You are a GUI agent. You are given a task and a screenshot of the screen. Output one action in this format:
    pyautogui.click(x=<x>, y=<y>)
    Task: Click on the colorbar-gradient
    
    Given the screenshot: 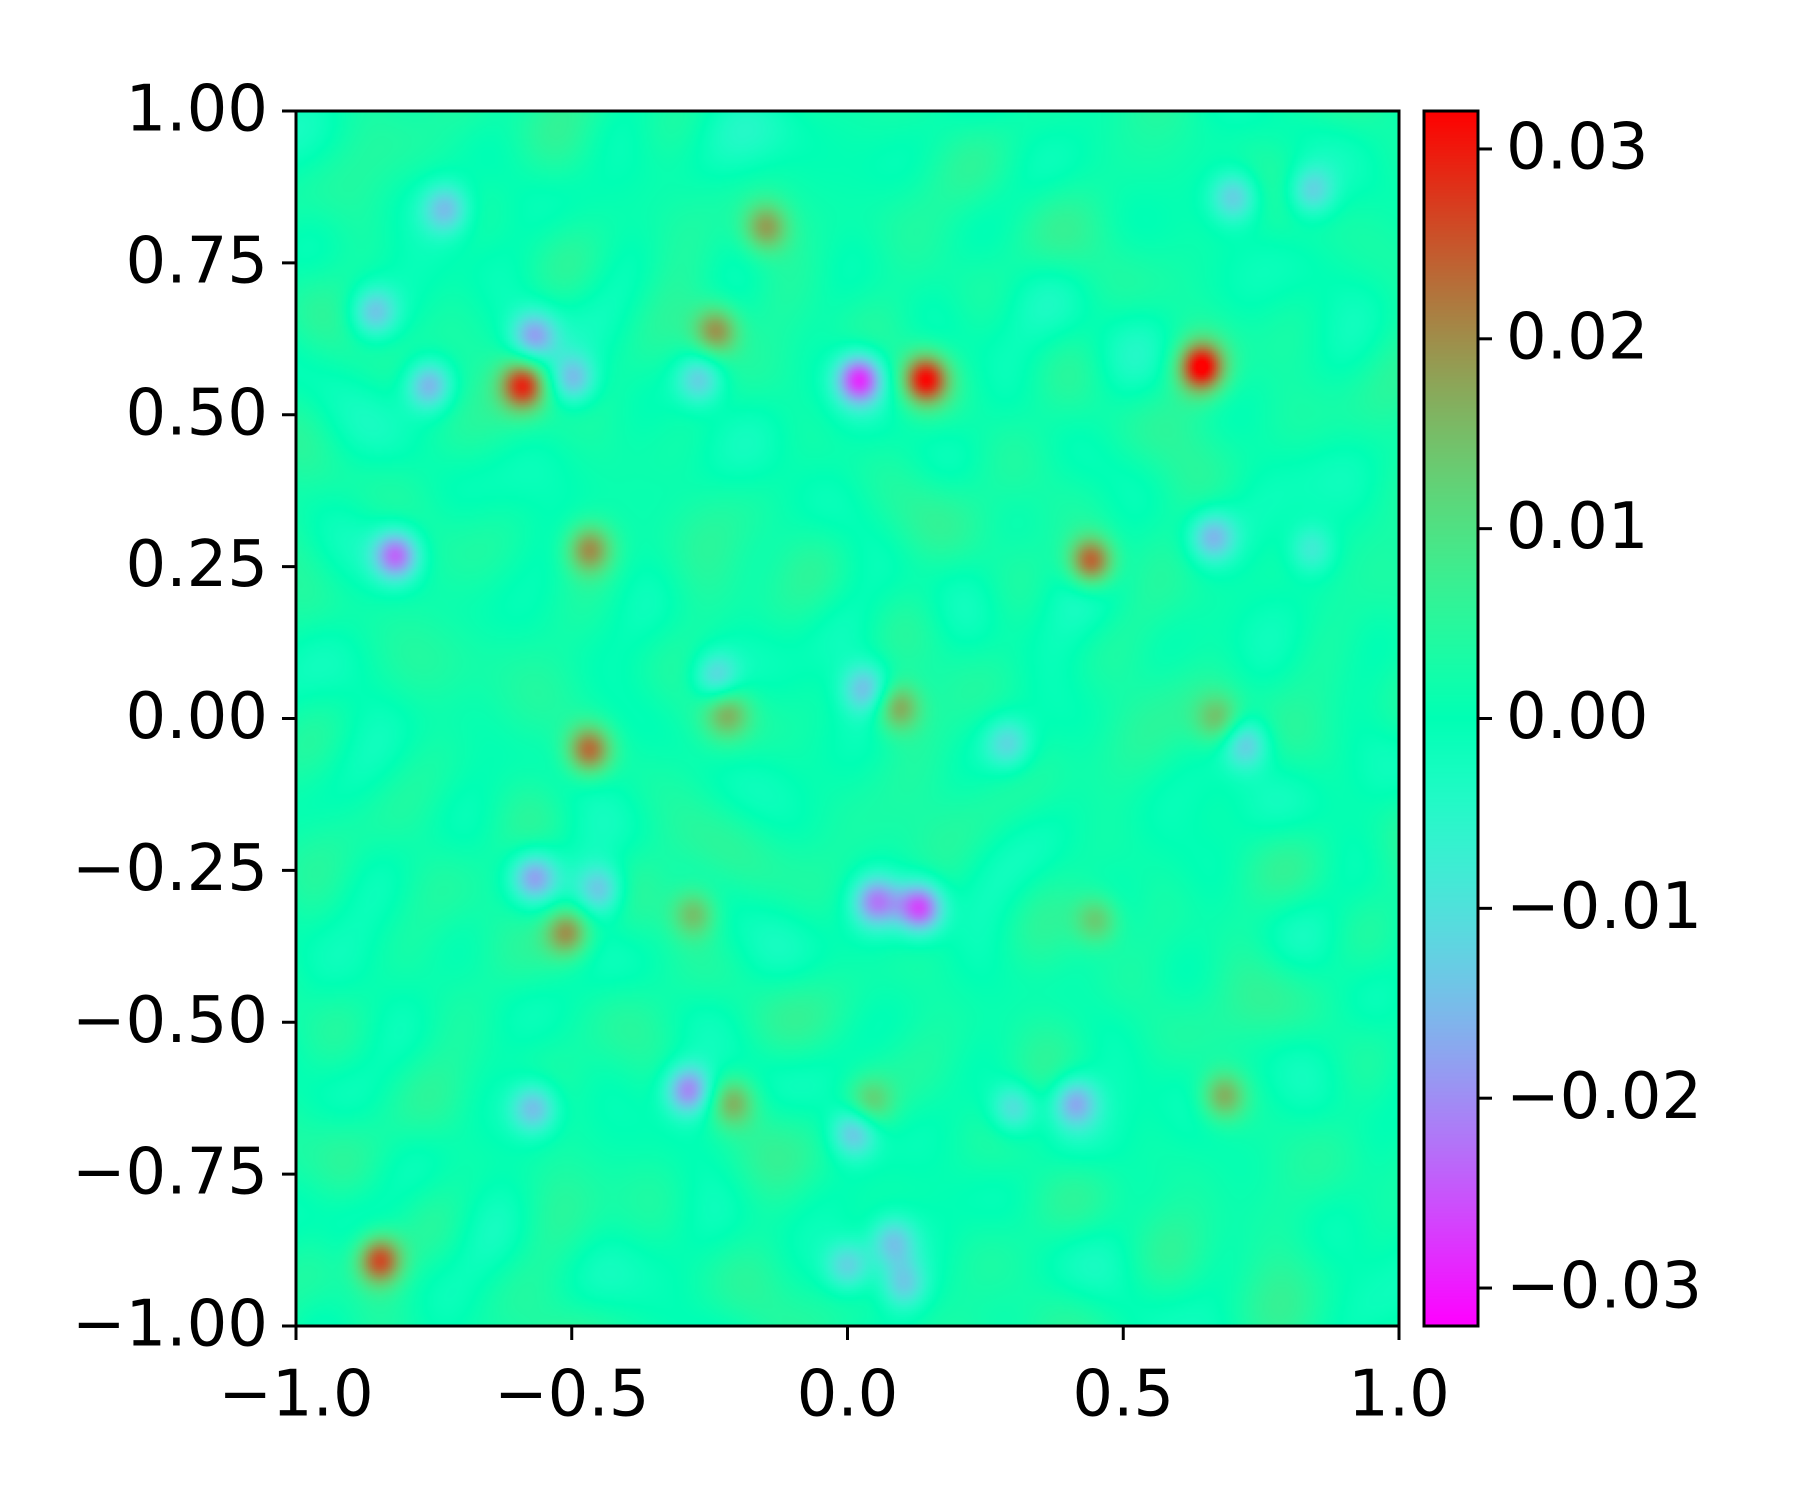 What is the action you would take?
    pyautogui.click(x=1451, y=718)
    